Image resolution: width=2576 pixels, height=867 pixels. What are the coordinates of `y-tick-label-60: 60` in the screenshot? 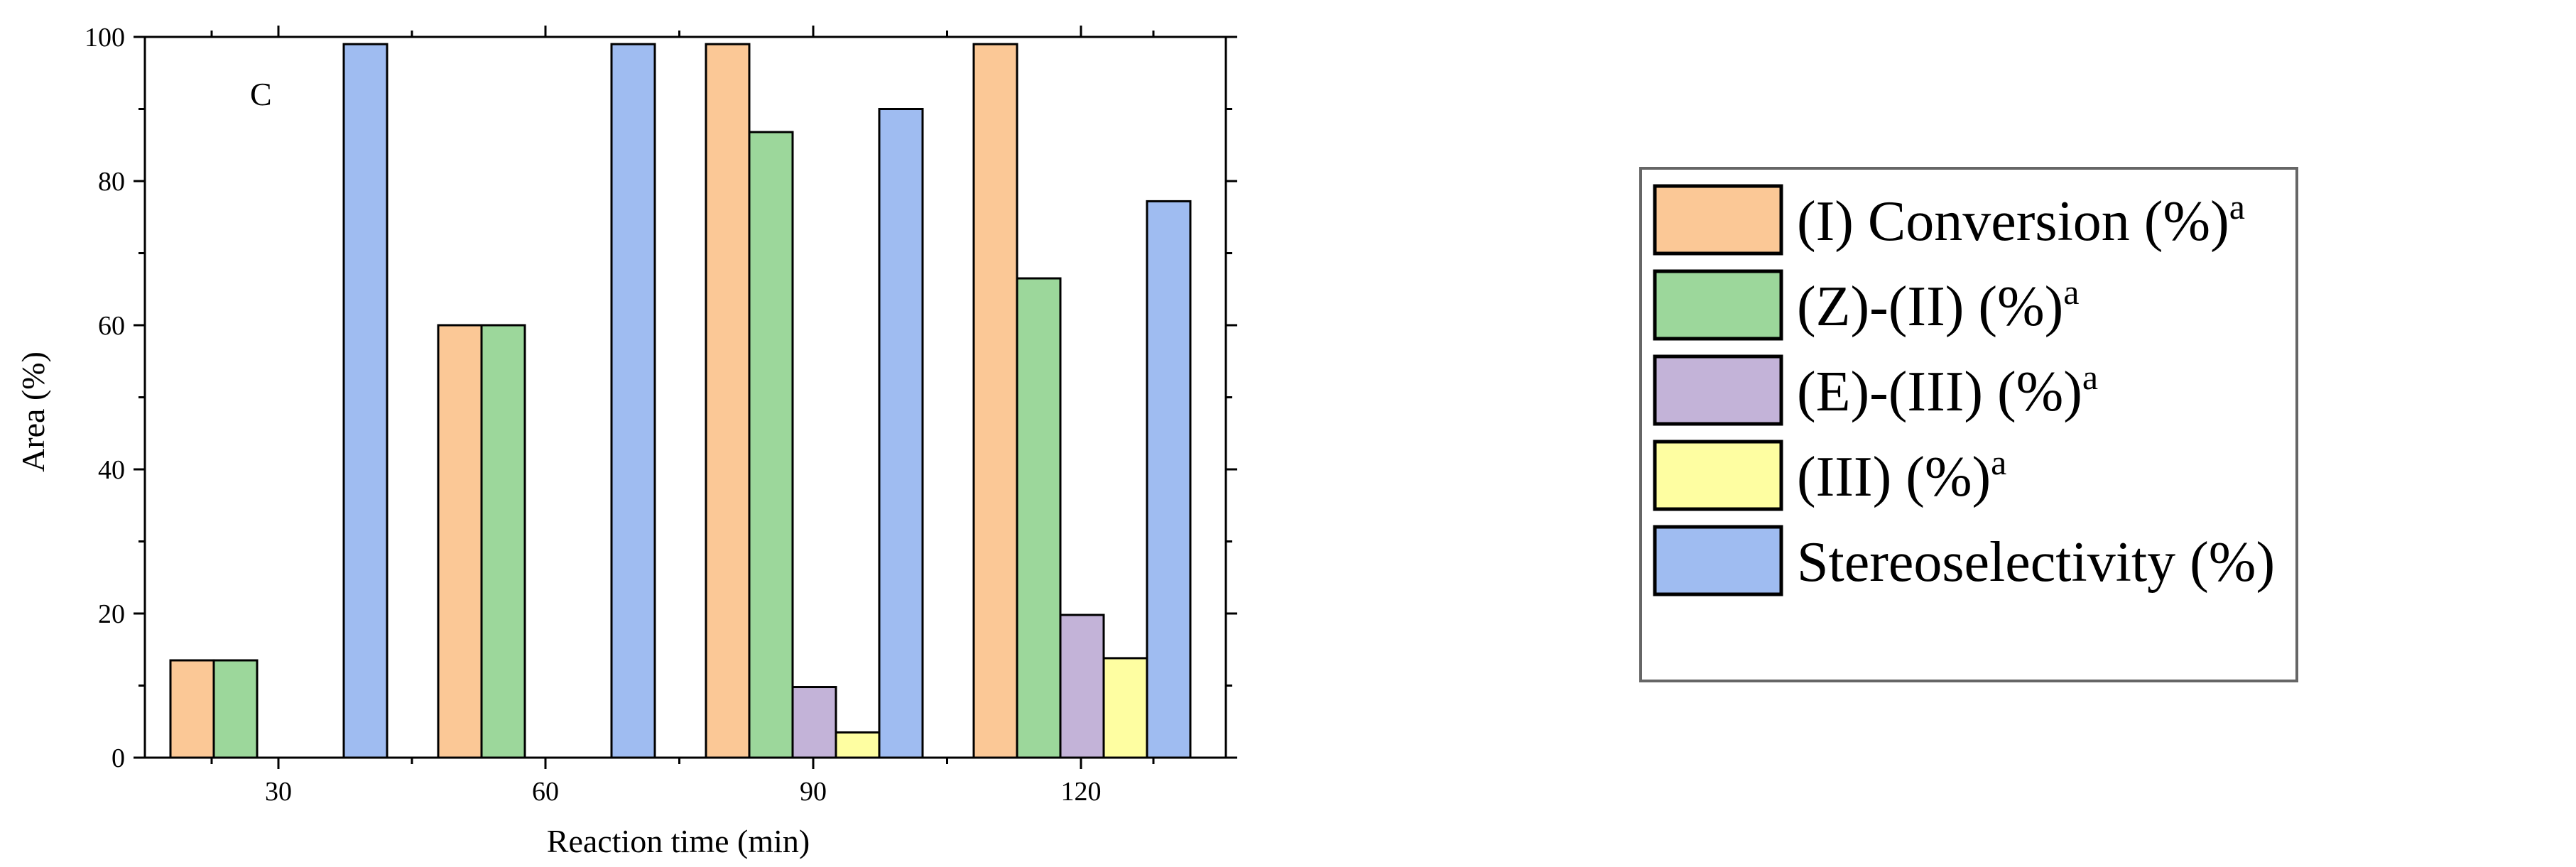 It's located at (112, 326).